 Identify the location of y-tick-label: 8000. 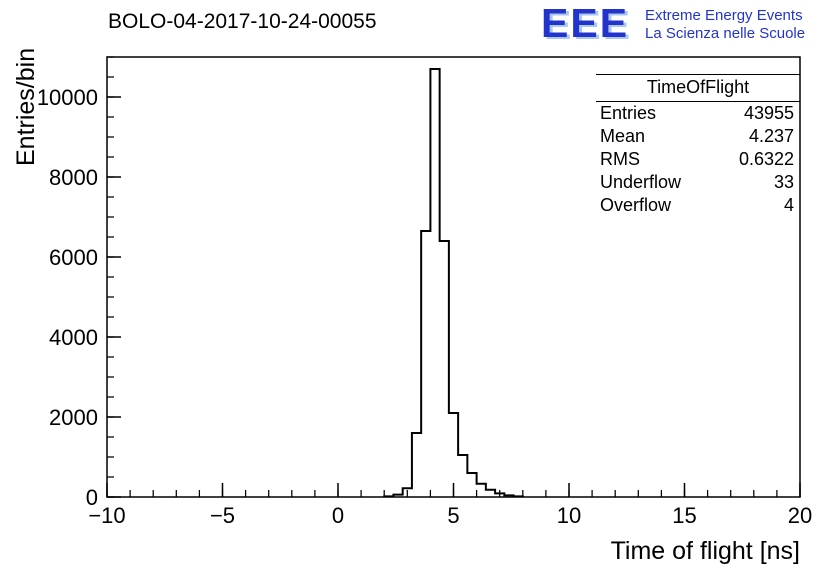
(73, 177).